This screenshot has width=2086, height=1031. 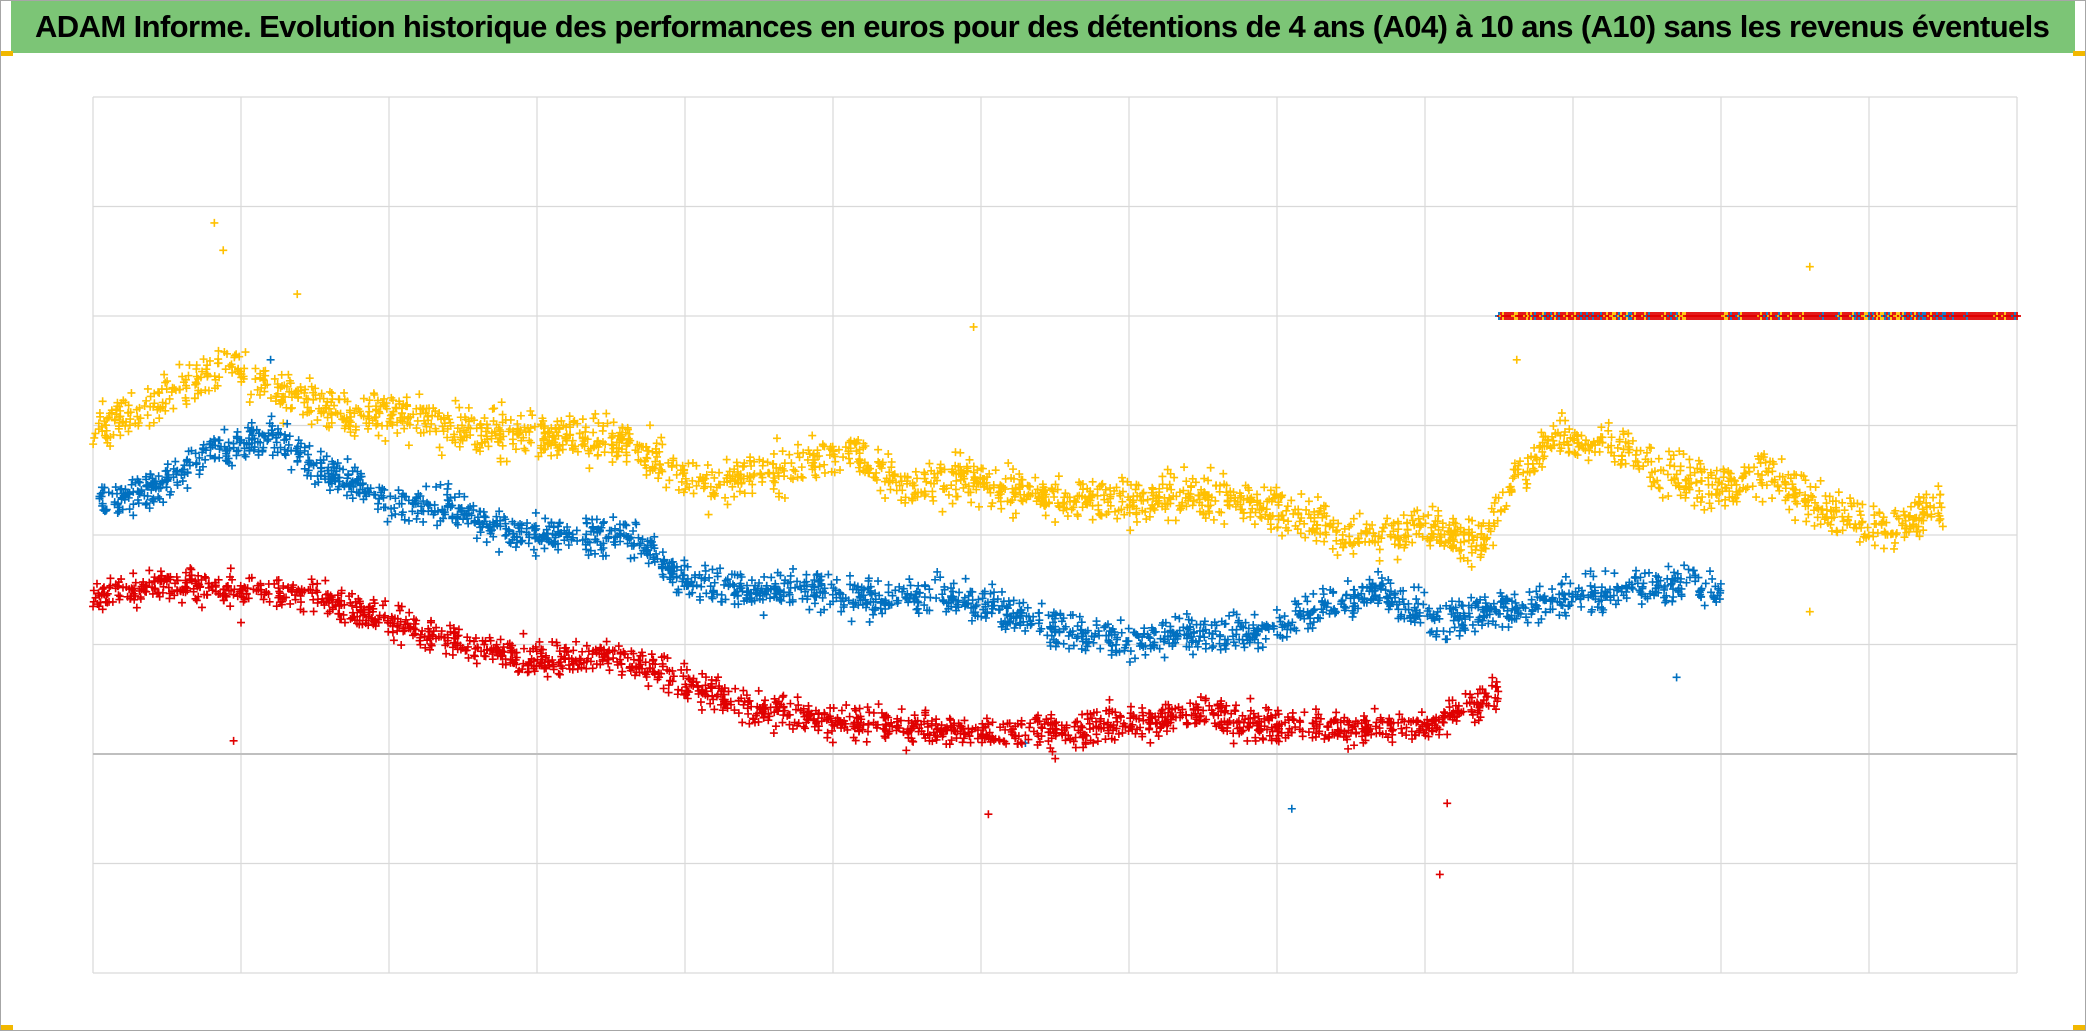 What do you see at coordinates (2079, 1027) in the screenshot?
I see `resize-handle-bottom-right` at bounding box center [2079, 1027].